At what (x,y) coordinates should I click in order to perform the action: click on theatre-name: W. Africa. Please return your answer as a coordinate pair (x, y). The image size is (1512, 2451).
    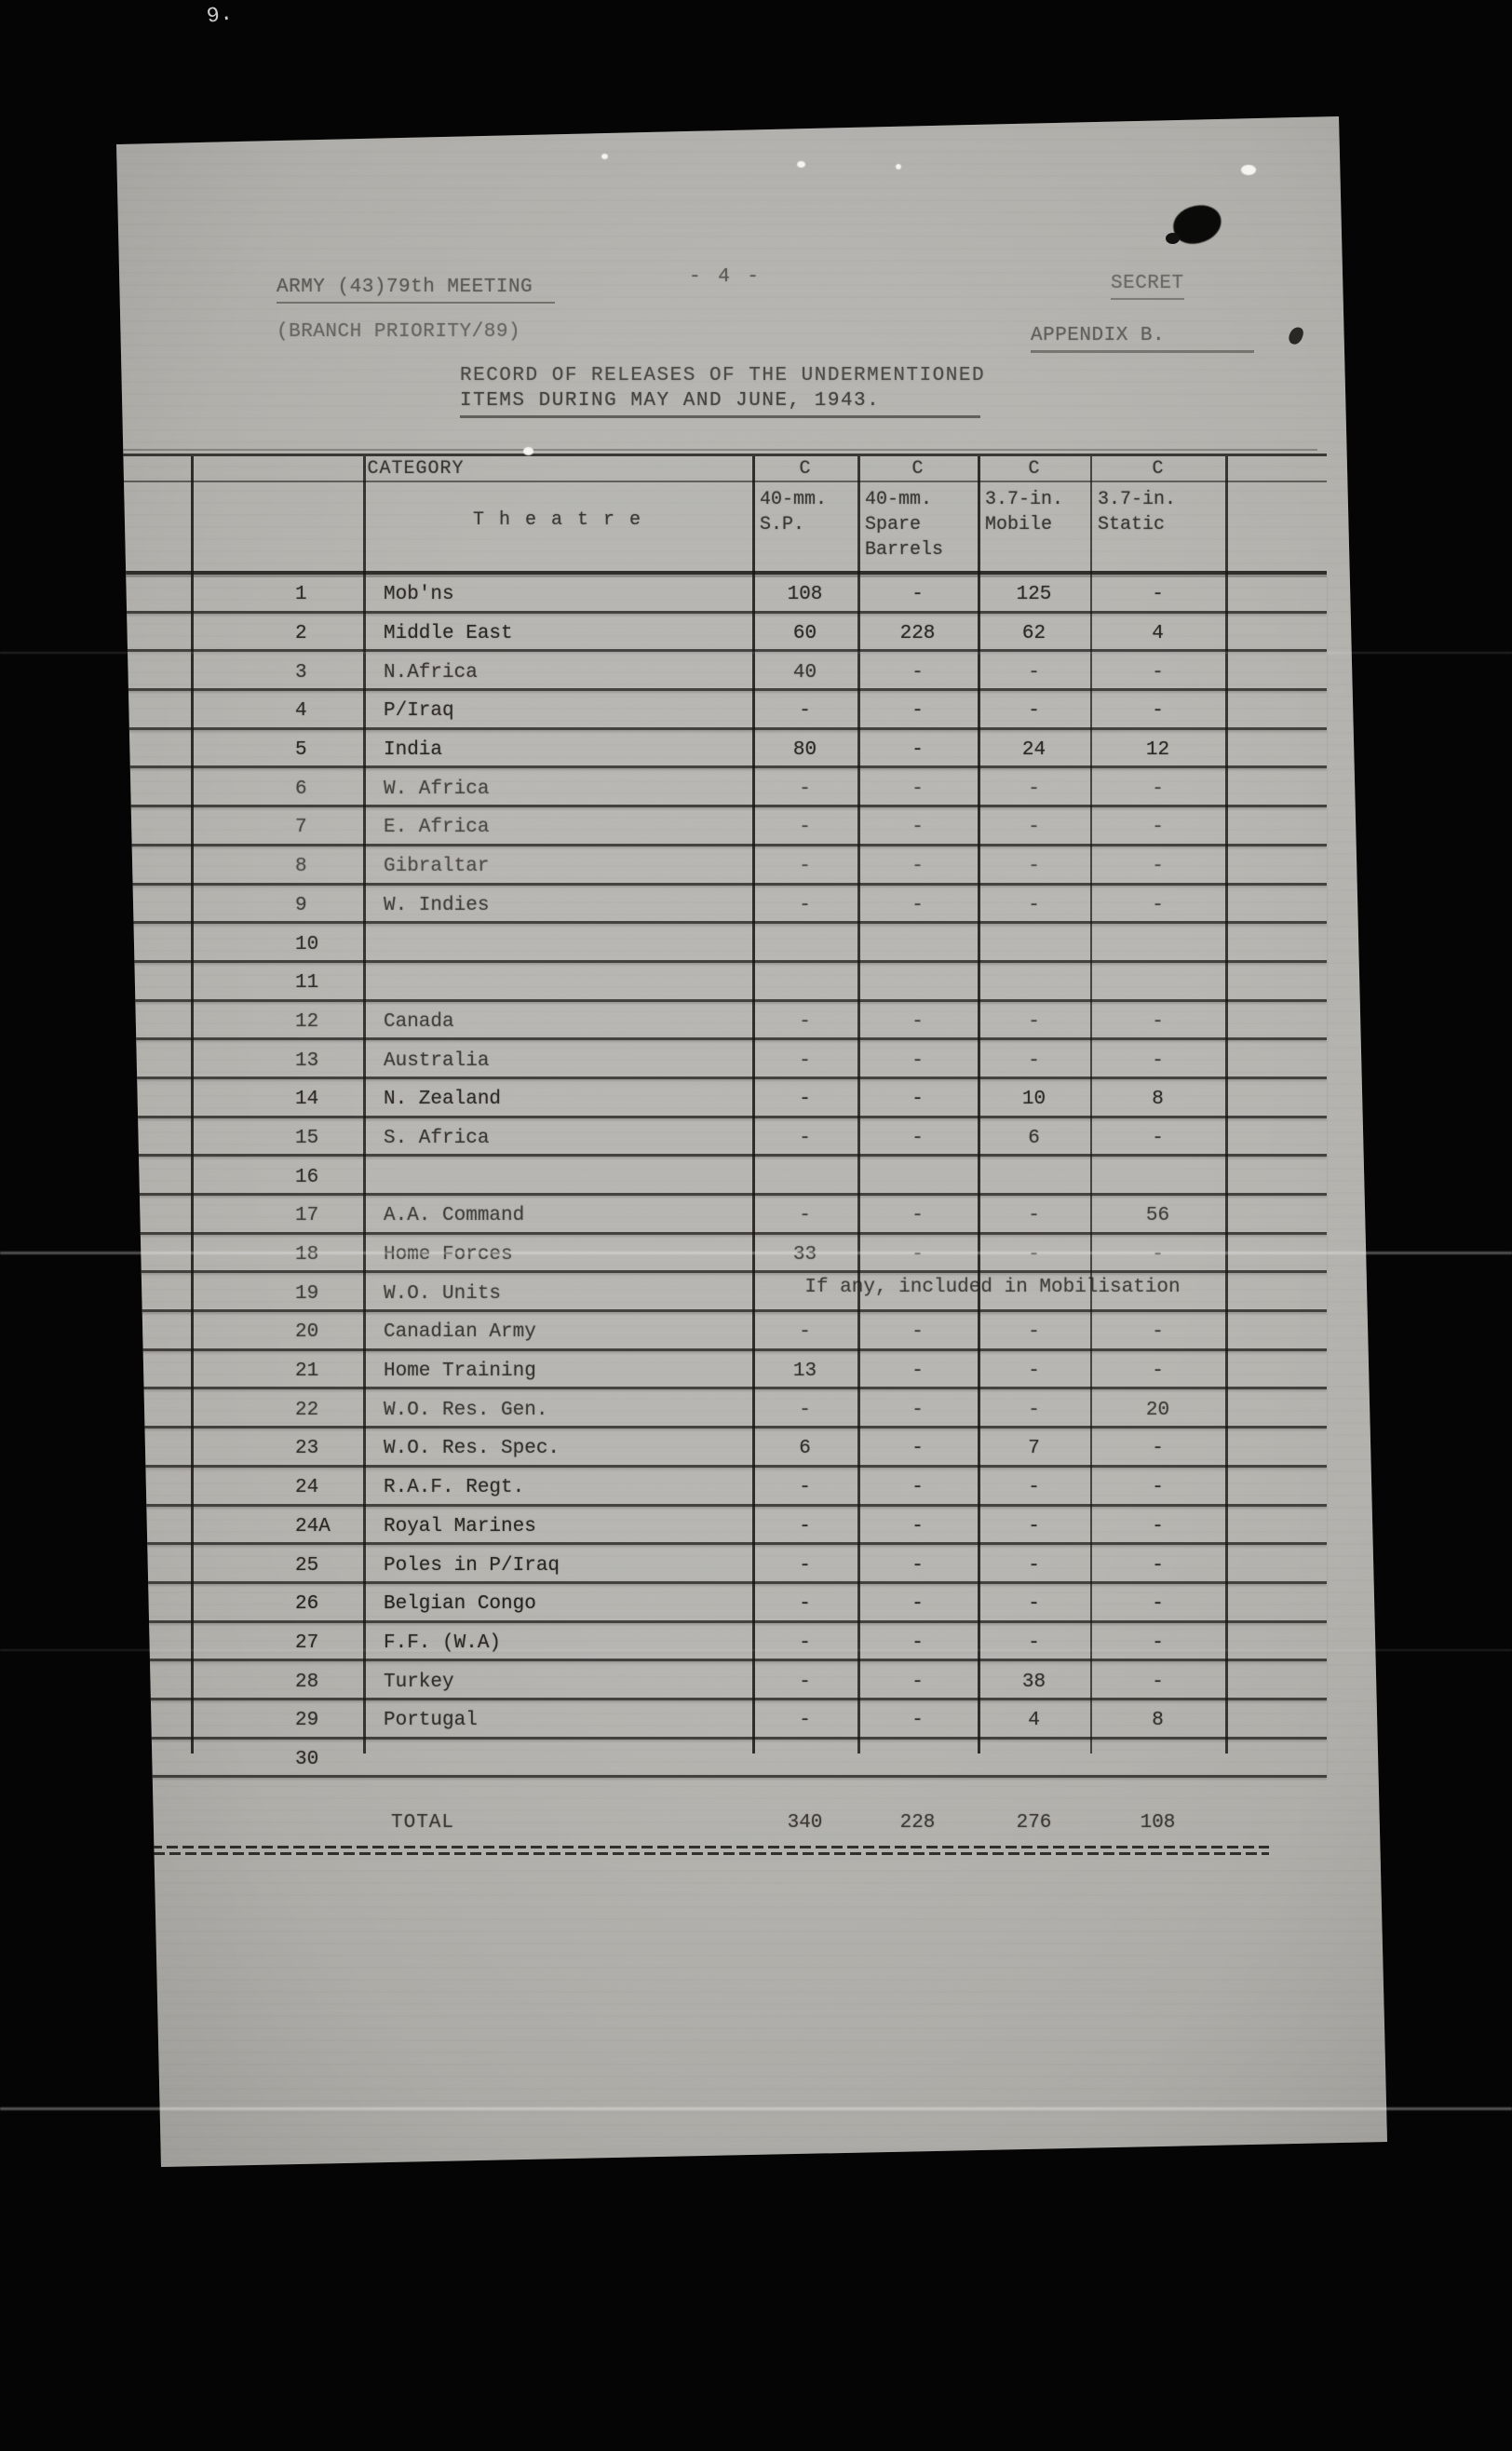
    Looking at the image, I should click on (437, 789).